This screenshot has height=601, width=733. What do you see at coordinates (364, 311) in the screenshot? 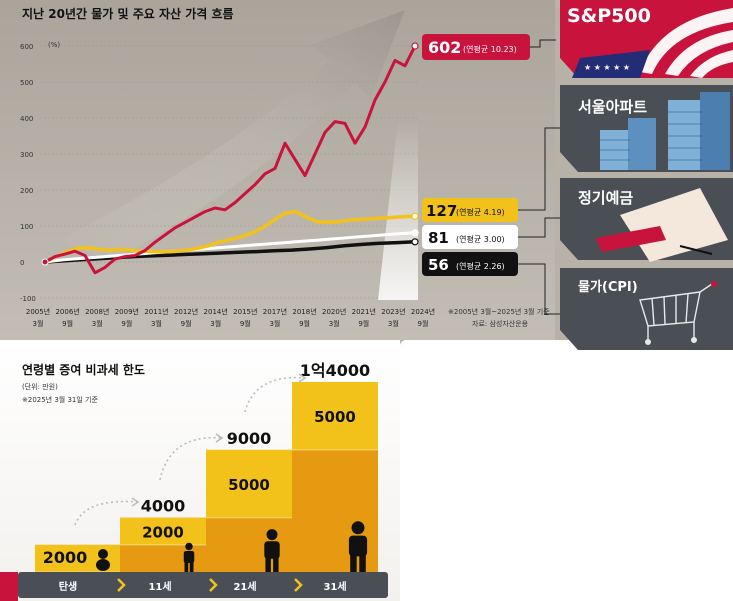
I see `x-tick-year: 2021년` at bounding box center [364, 311].